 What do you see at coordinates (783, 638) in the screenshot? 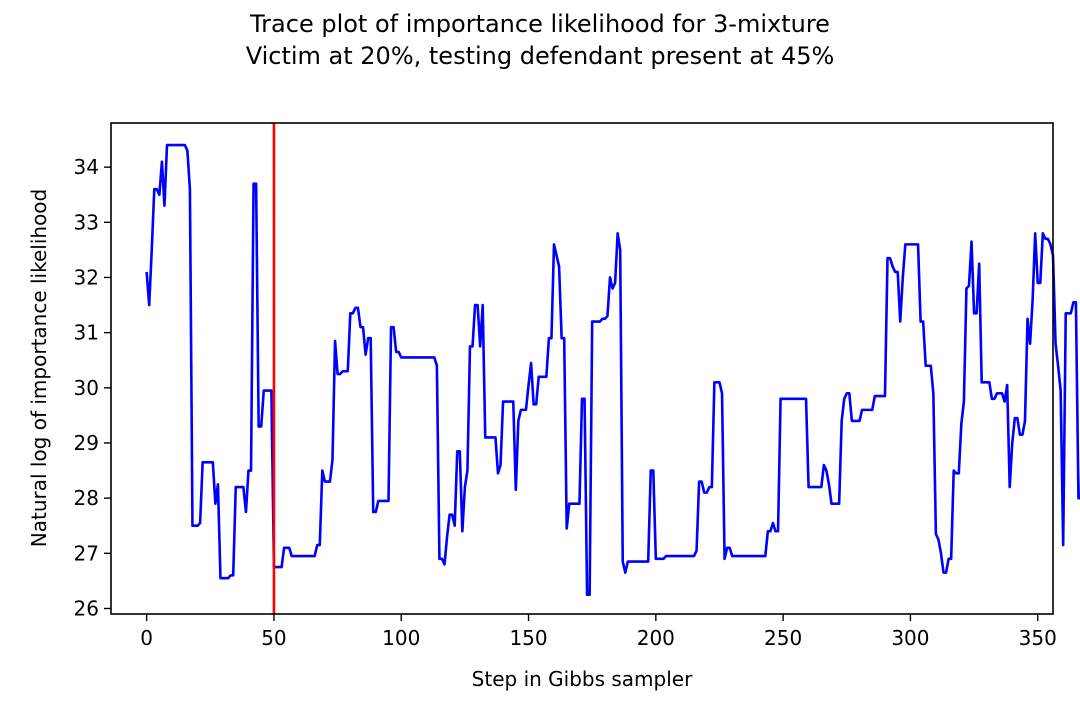
I see `x-tick-label: 250` at bounding box center [783, 638].